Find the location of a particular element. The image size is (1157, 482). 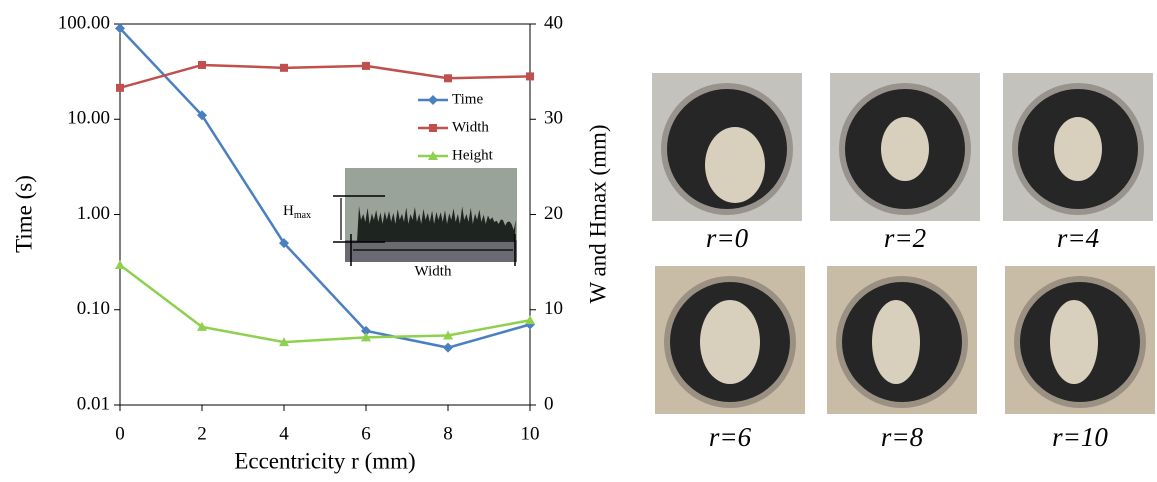

photo-label: r=6 is located at coordinates (730, 437).